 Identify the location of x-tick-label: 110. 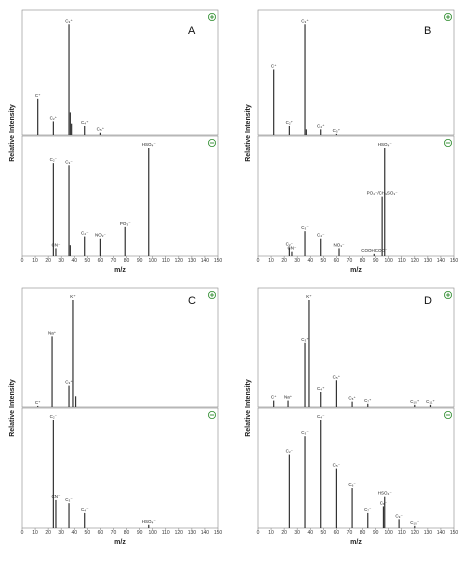
(166, 533).